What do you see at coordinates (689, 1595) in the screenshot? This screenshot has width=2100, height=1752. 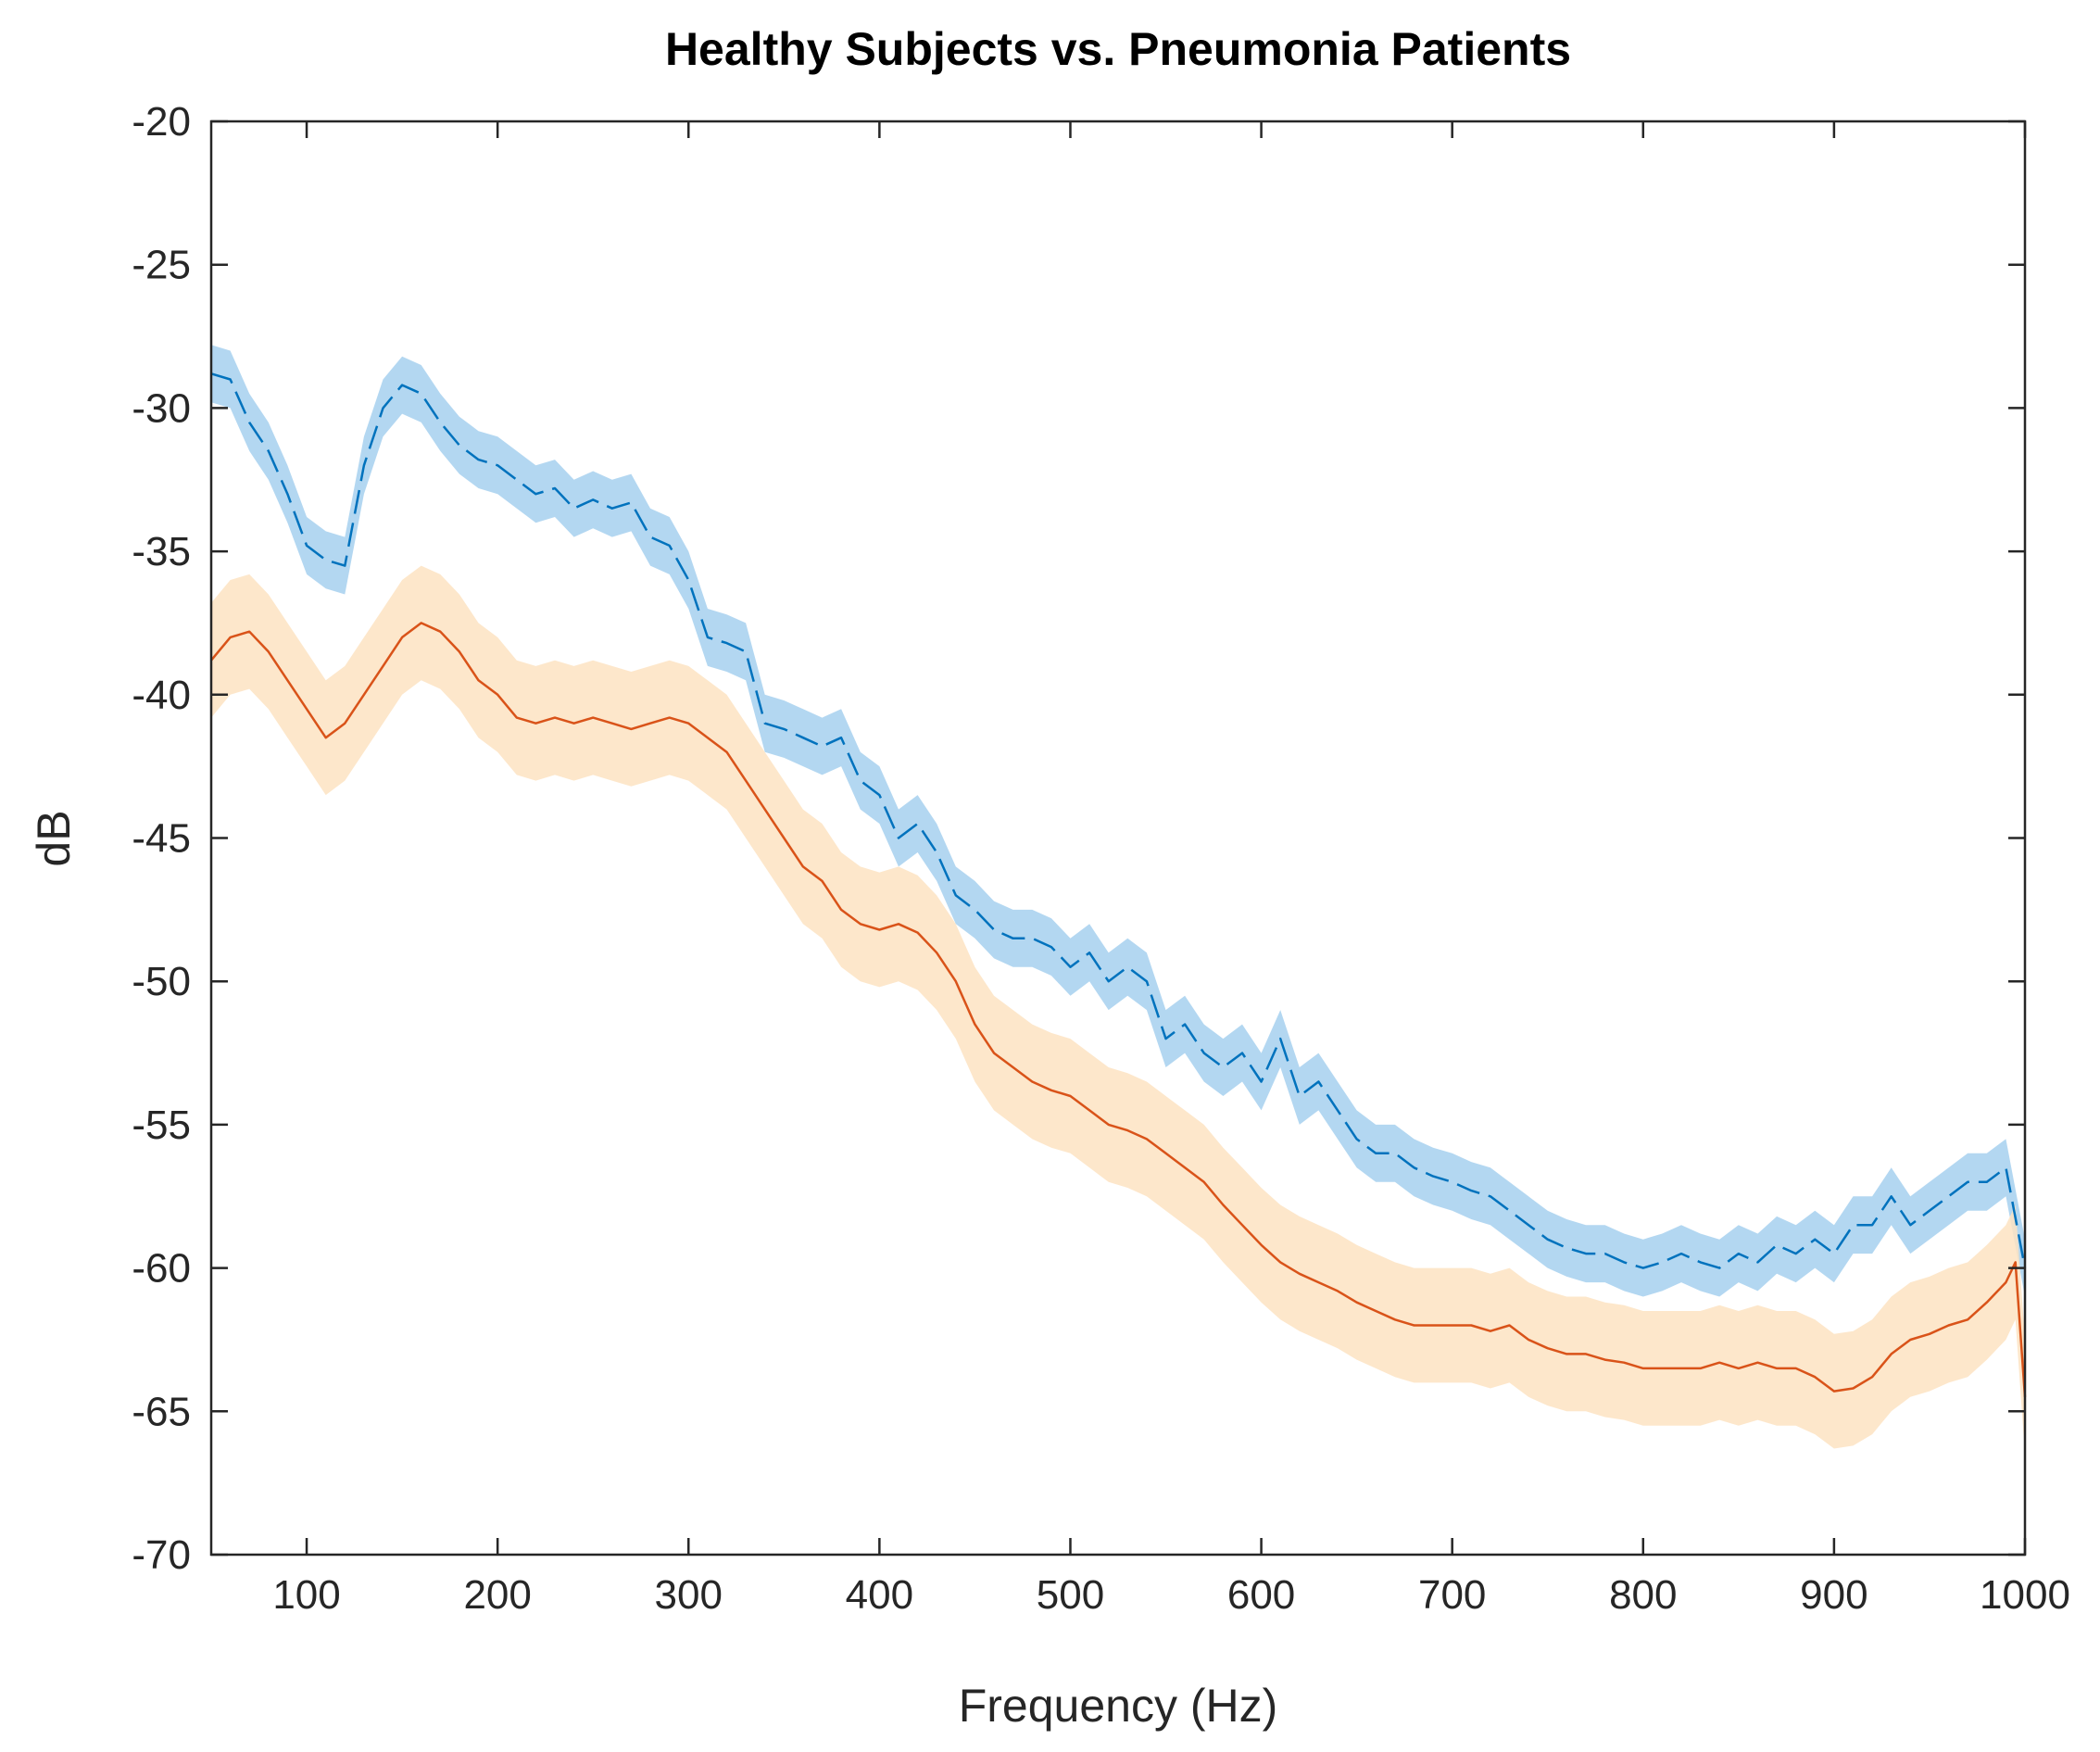 I see `x-tick-label: 300` at bounding box center [689, 1595].